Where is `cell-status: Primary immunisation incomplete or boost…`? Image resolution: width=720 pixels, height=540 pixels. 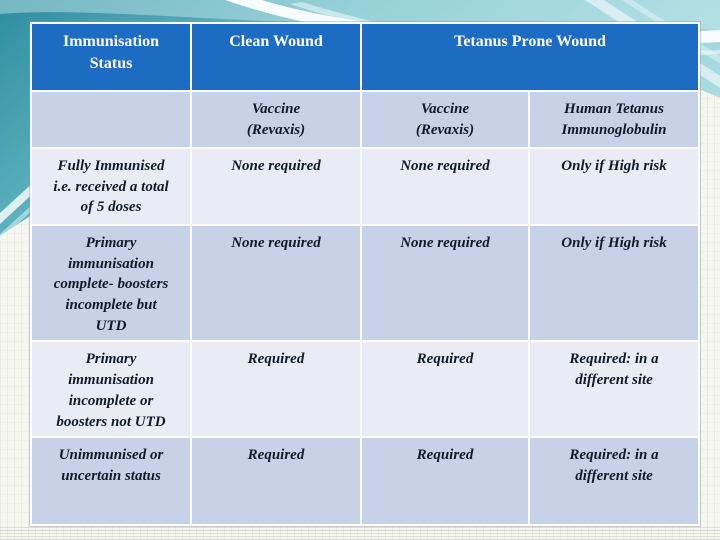
cell-status: Primary immunisation incomplete or boost… is located at coordinates (111, 389).